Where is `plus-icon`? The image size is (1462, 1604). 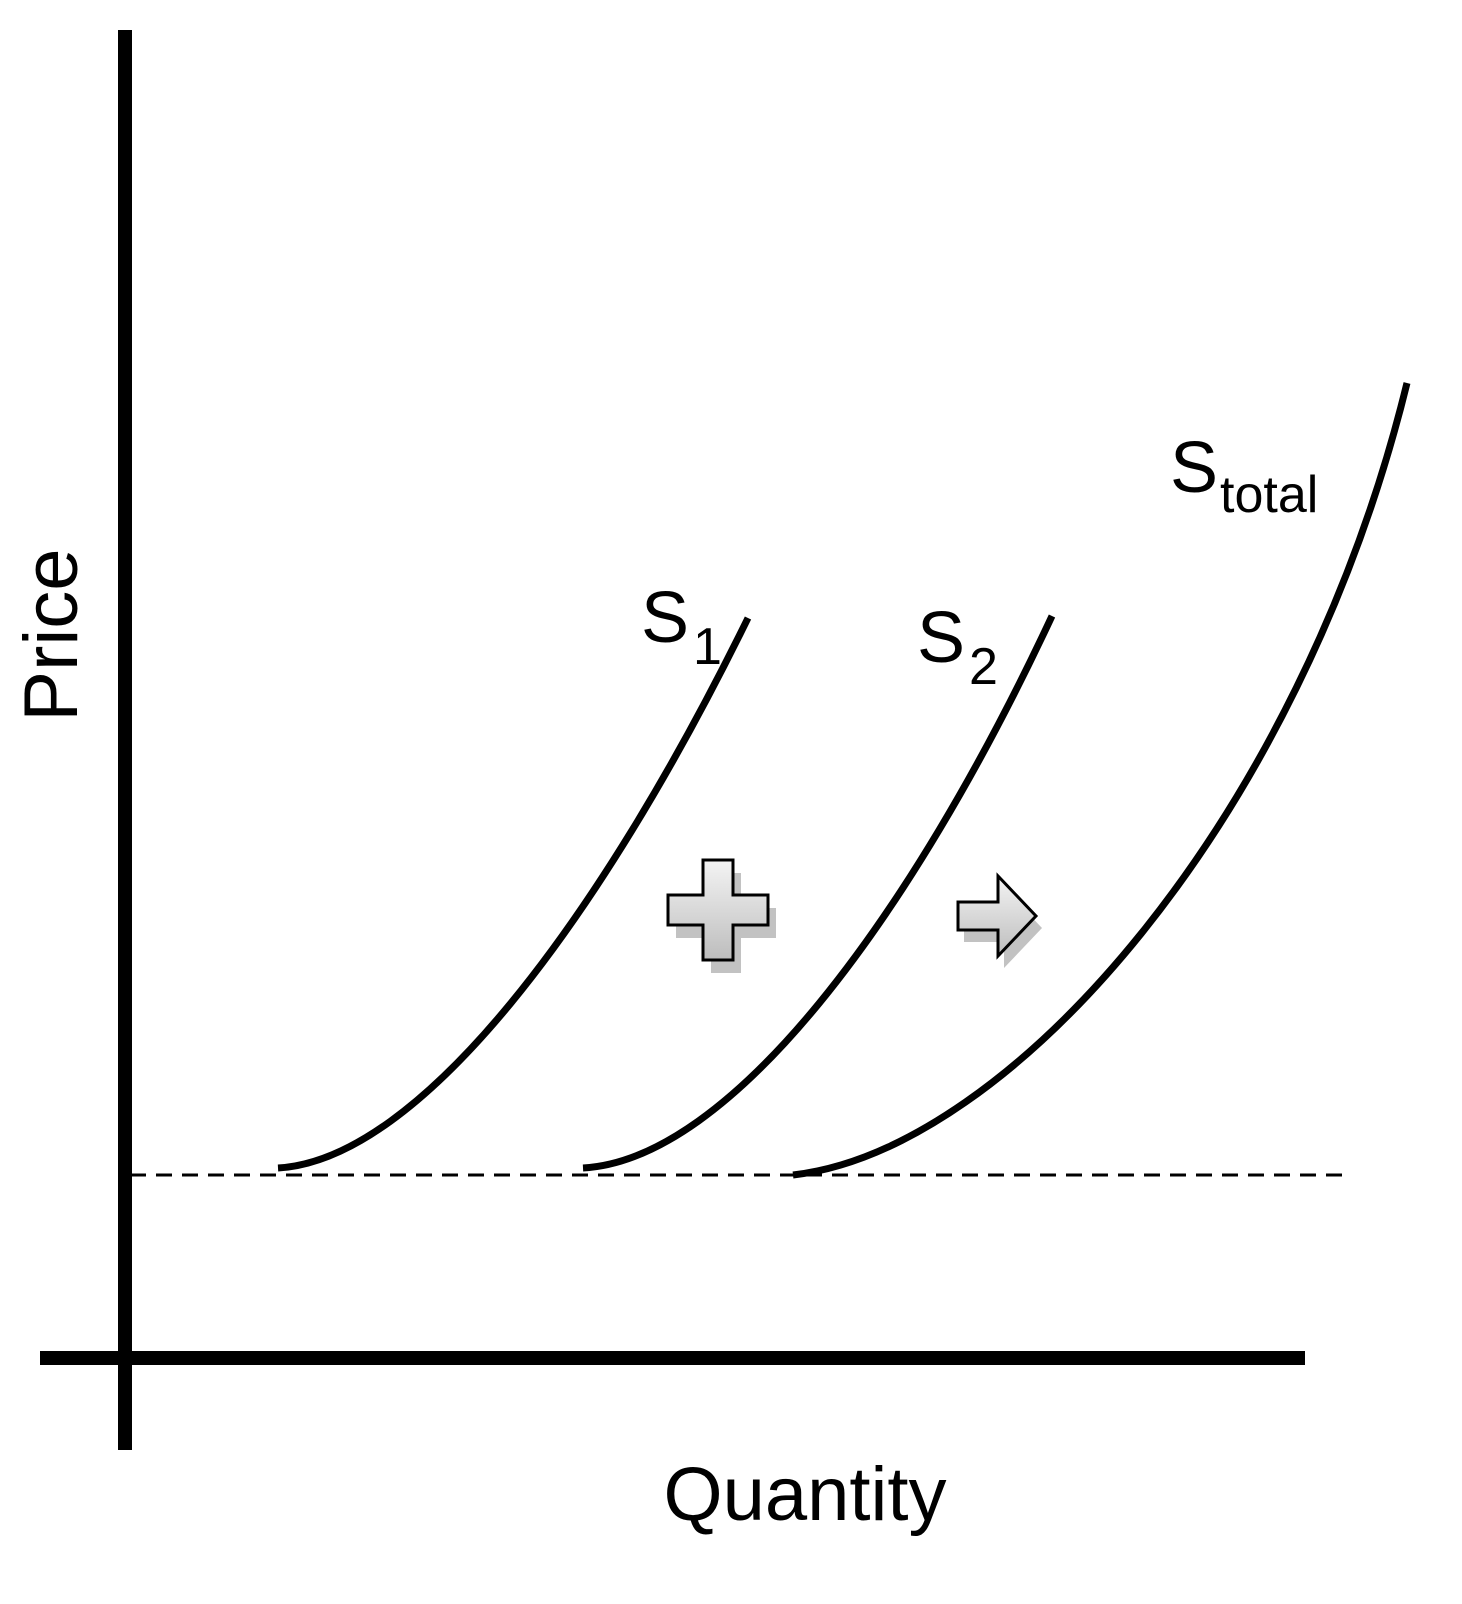 plus-icon is located at coordinates (718, 910).